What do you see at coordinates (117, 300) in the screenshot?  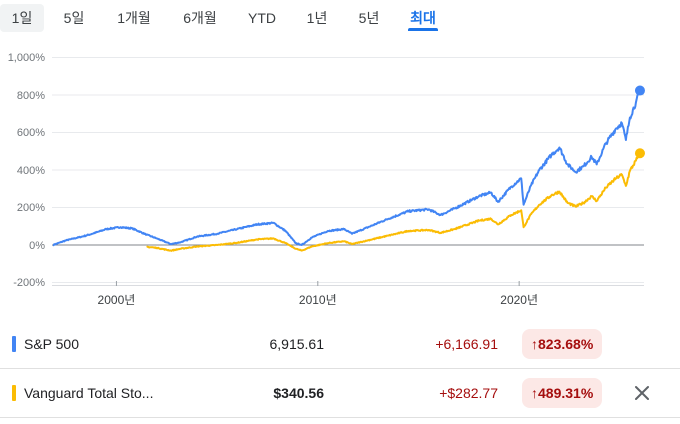 I see `x-tick-label: 2000년` at bounding box center [117, 300].